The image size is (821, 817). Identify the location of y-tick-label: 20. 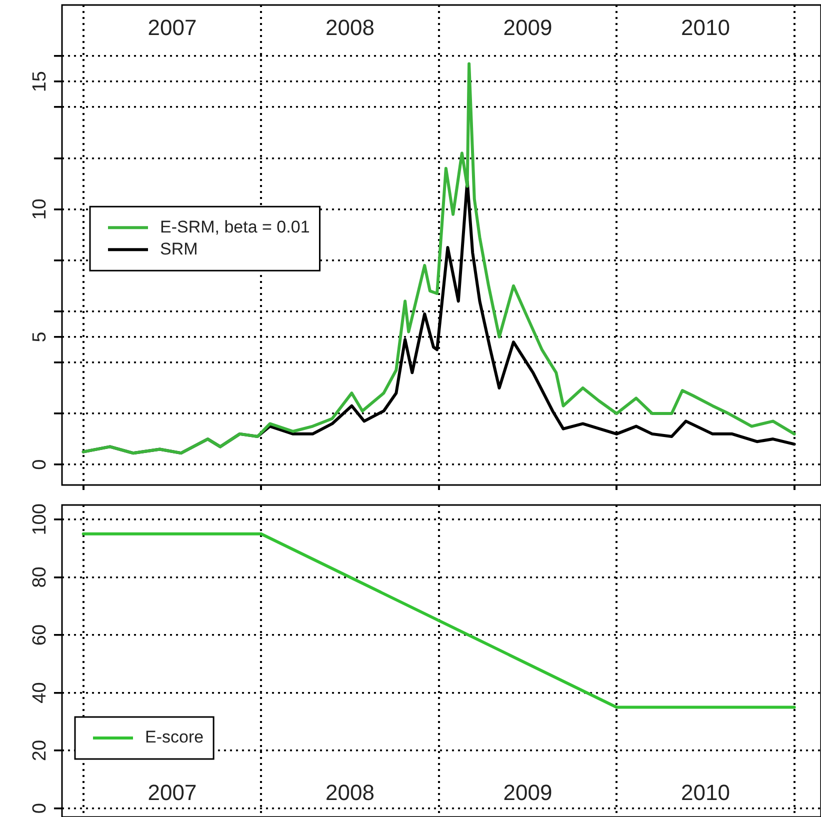
(40, 751).